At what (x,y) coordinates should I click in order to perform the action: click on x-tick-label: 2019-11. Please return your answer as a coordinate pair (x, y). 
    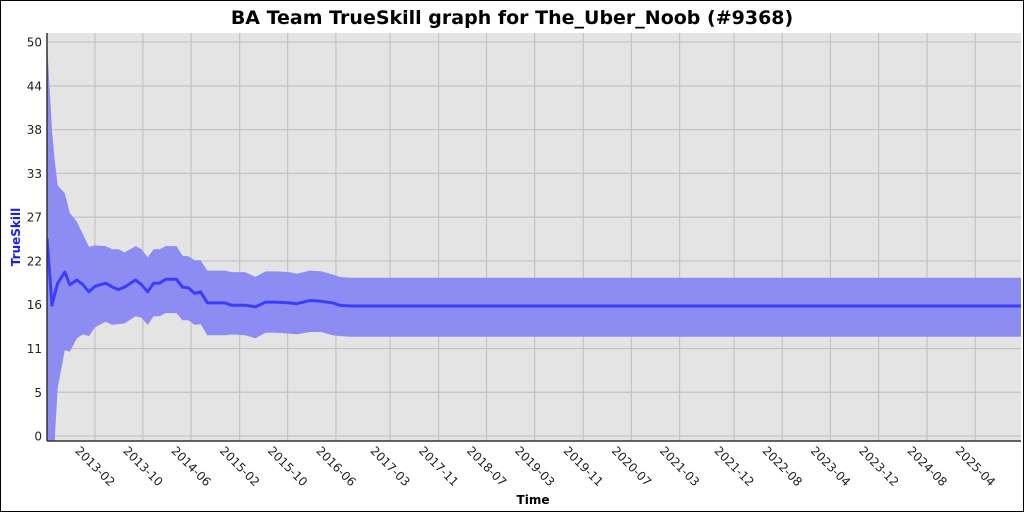
    Looking at the image, I should click on (583, 466).